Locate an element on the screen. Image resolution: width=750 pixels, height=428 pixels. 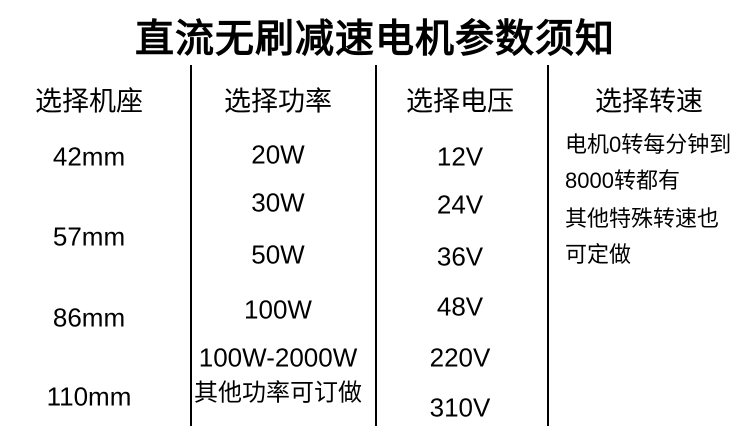
power-option: 50W is located at coordinates (278, 254).